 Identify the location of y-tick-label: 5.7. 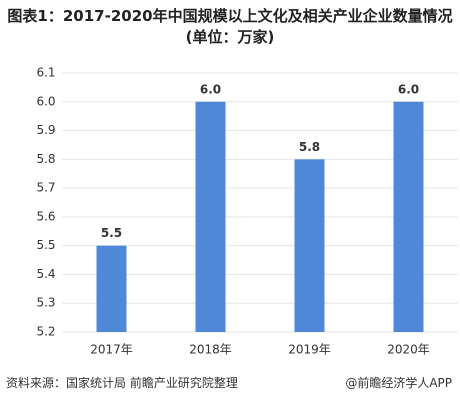
(45, 188).